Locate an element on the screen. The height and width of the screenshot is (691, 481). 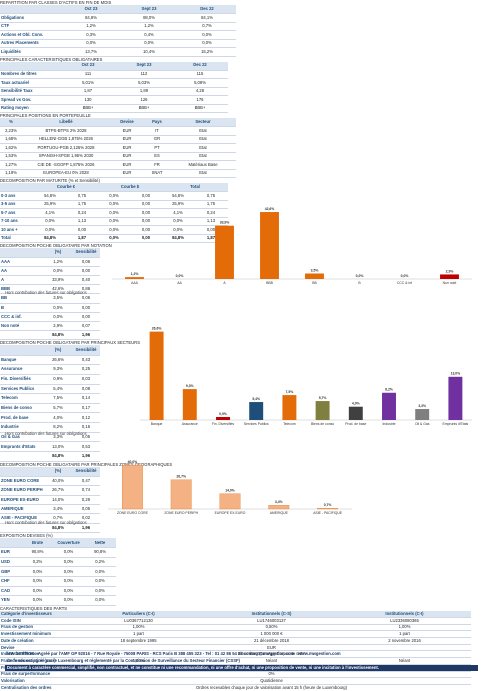
table-cell: Code ISIN is located at coordinates (36, 621).